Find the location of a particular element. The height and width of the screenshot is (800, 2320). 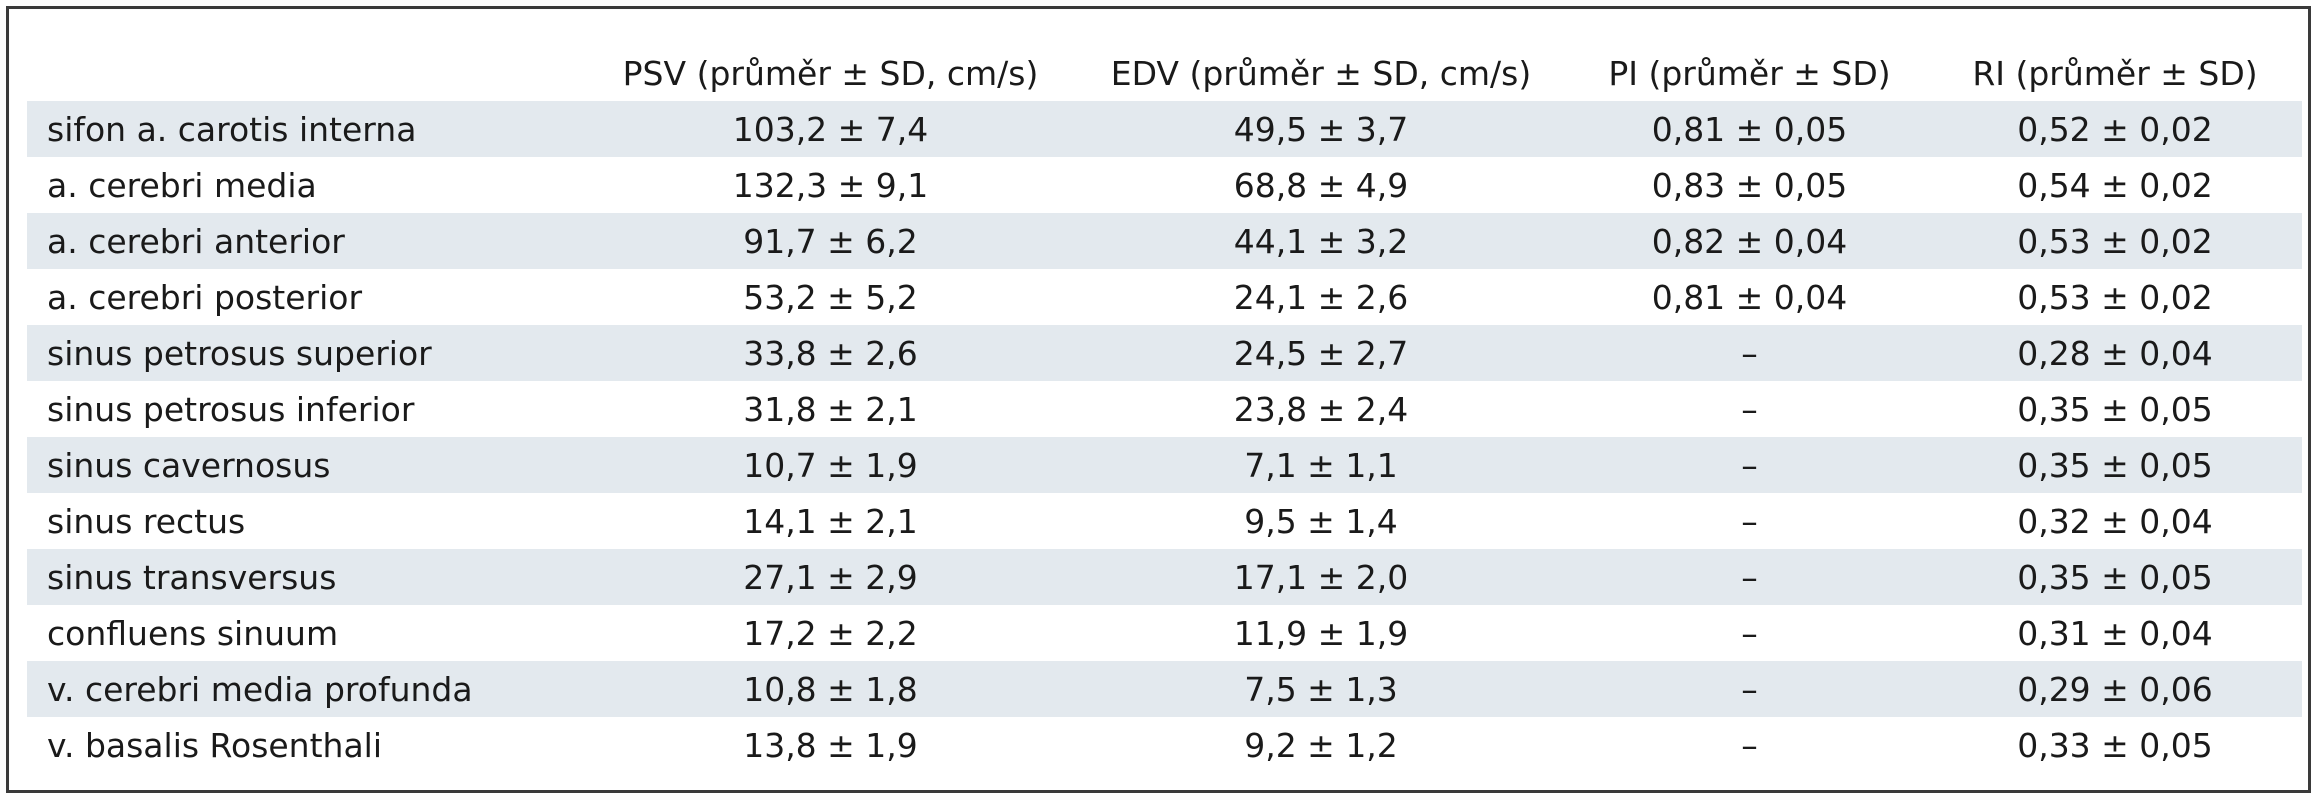

vessel-name-cell: a. cerebri posterior is located at coordinates (308, 297).